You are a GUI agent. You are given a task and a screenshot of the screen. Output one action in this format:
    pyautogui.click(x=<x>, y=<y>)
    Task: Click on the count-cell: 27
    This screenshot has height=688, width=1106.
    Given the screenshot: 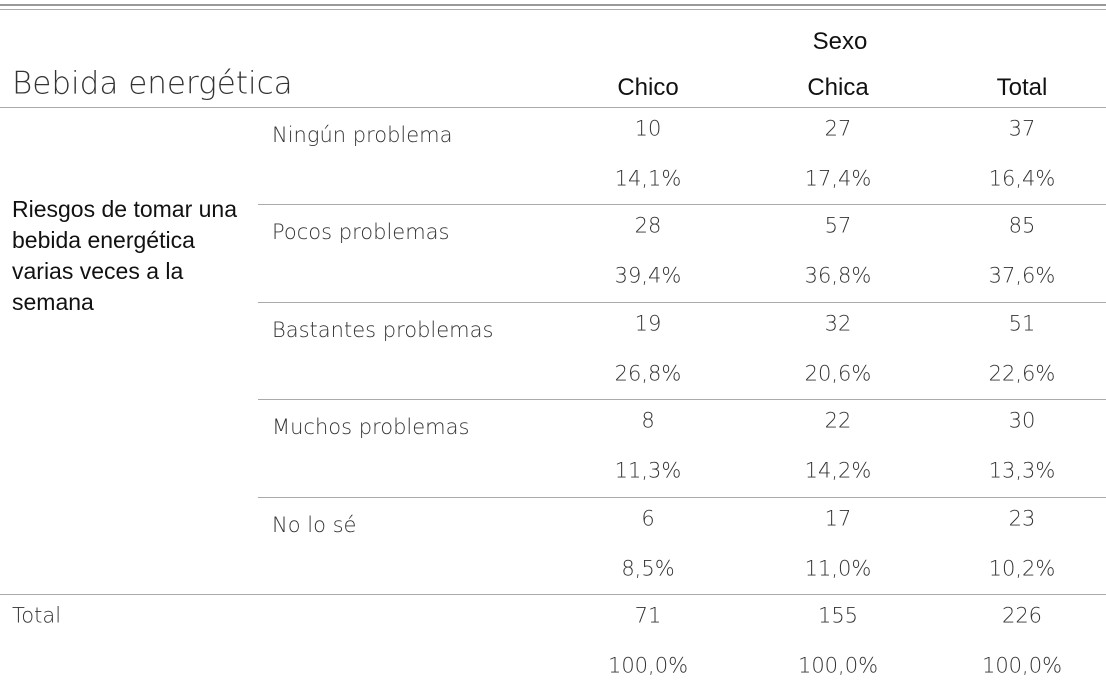 What is the action you would take?
    pyautogui.click(x=838, y=128)
    